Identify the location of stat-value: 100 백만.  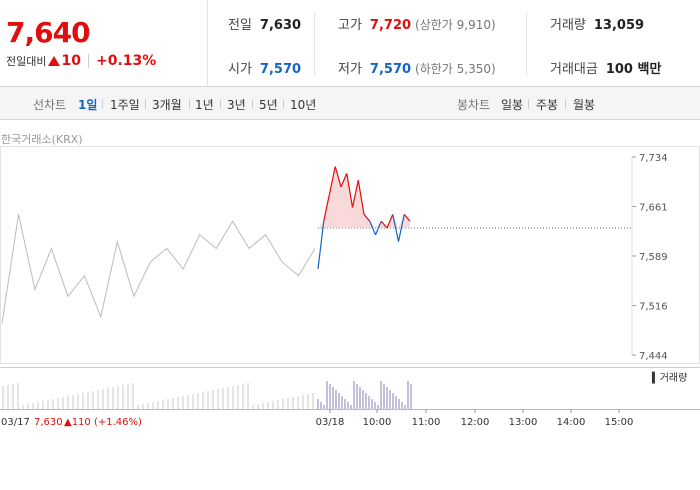
(633, 69).